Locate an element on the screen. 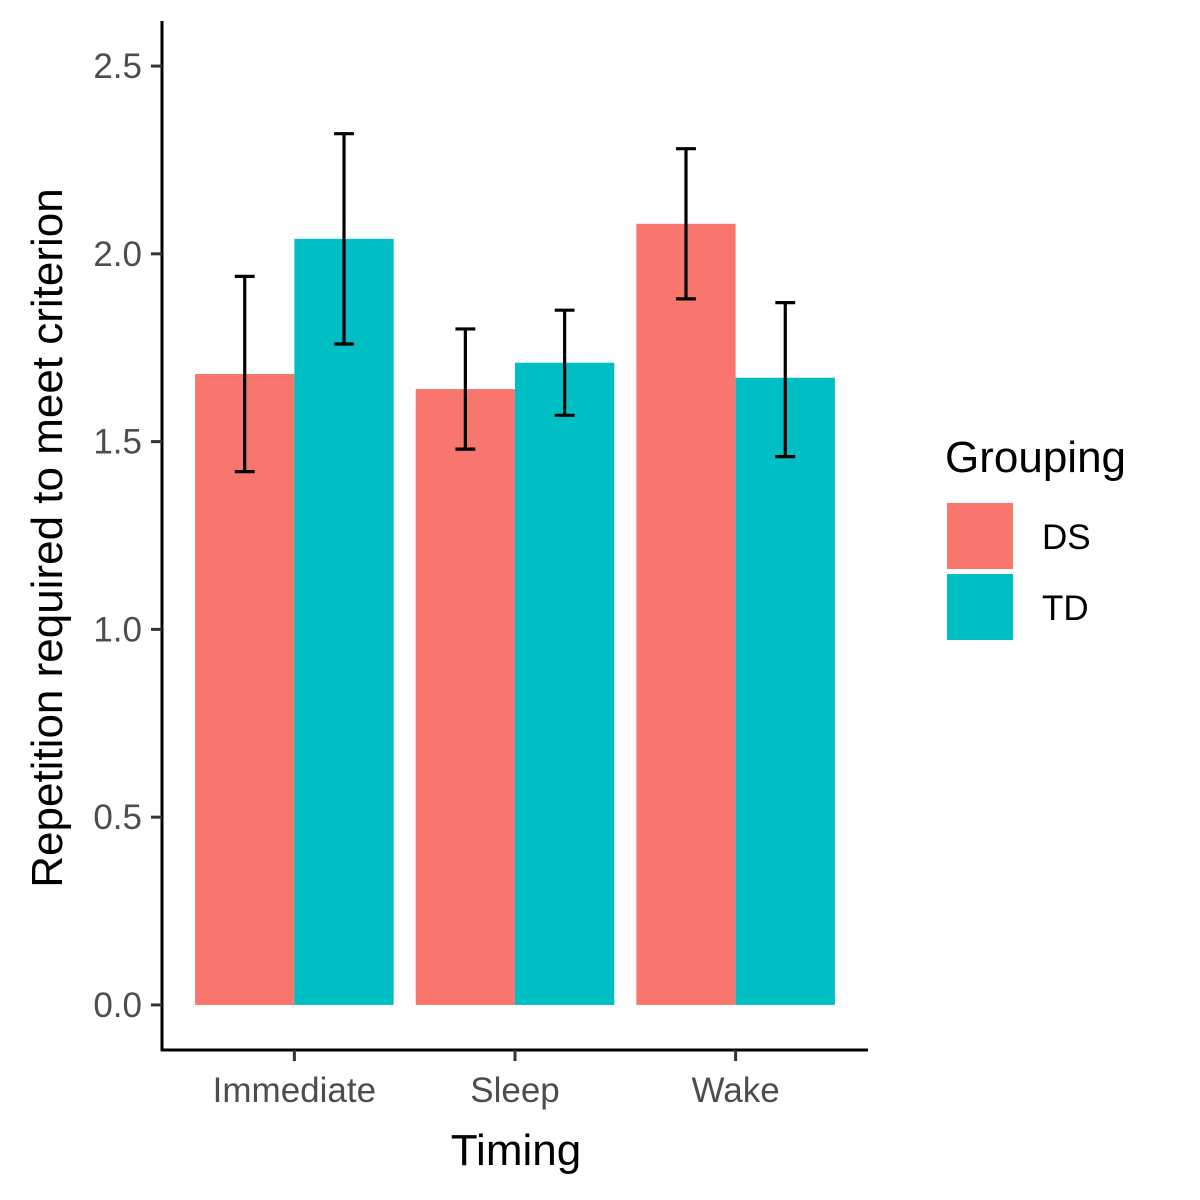  legend-label-ds: DS is located at coordinates (1066, 537).